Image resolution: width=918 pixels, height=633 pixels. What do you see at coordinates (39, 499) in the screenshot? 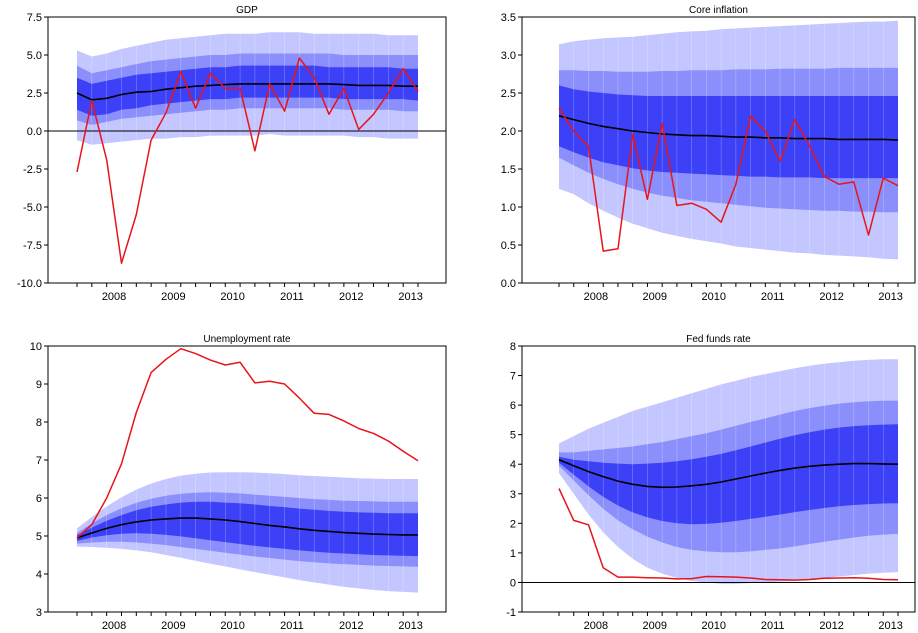
I see `unemployment-rate-ytick-label: 6` at bounding box center [39, 499].